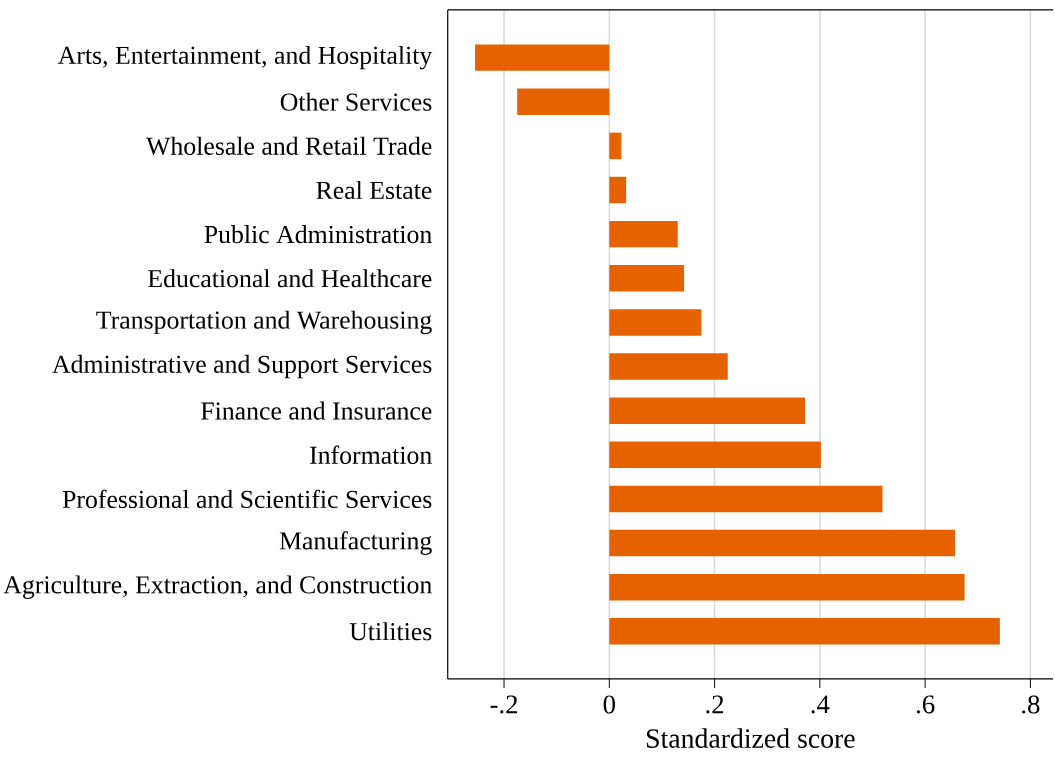  What do you see at coordinates (356, 102) in the screenshot?
I see `y-tick-label: Other Services` at bounding box center [356, 102].